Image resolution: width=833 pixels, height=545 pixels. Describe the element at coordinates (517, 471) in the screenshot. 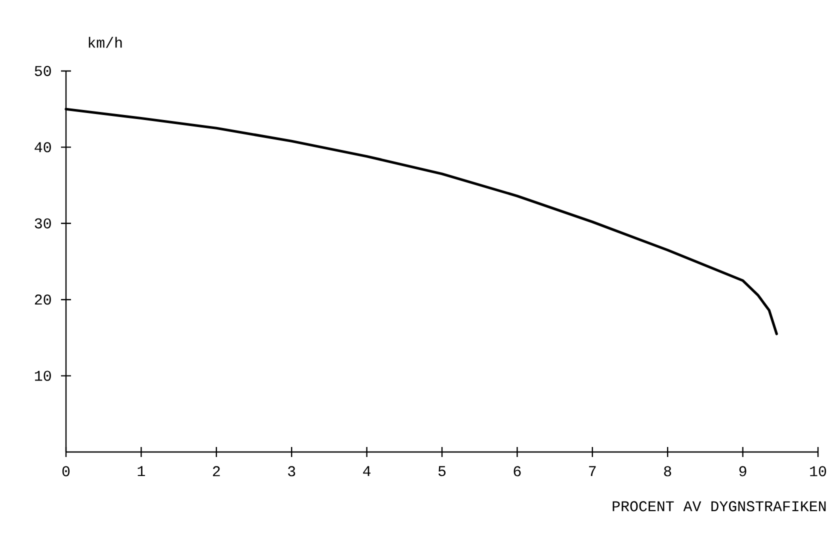

I see `x-tick-label: 6` at that location.